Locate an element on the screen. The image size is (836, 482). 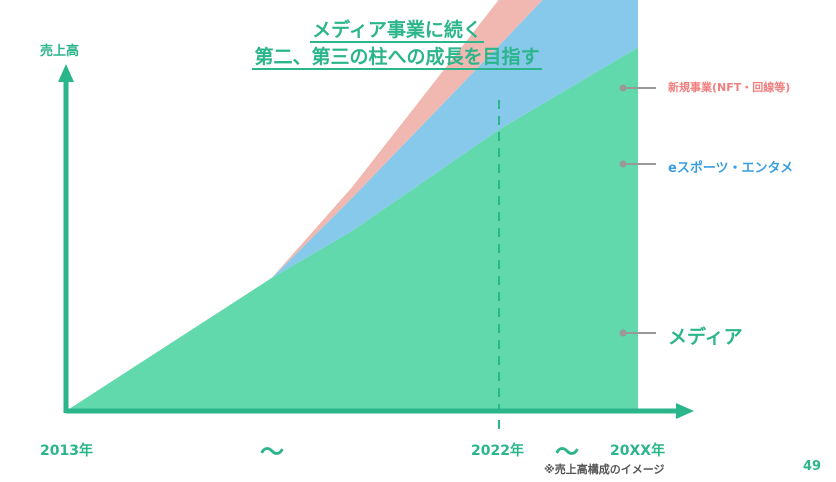
x-tick-20xx: 20XX年 is located at coordinates (638, 451).